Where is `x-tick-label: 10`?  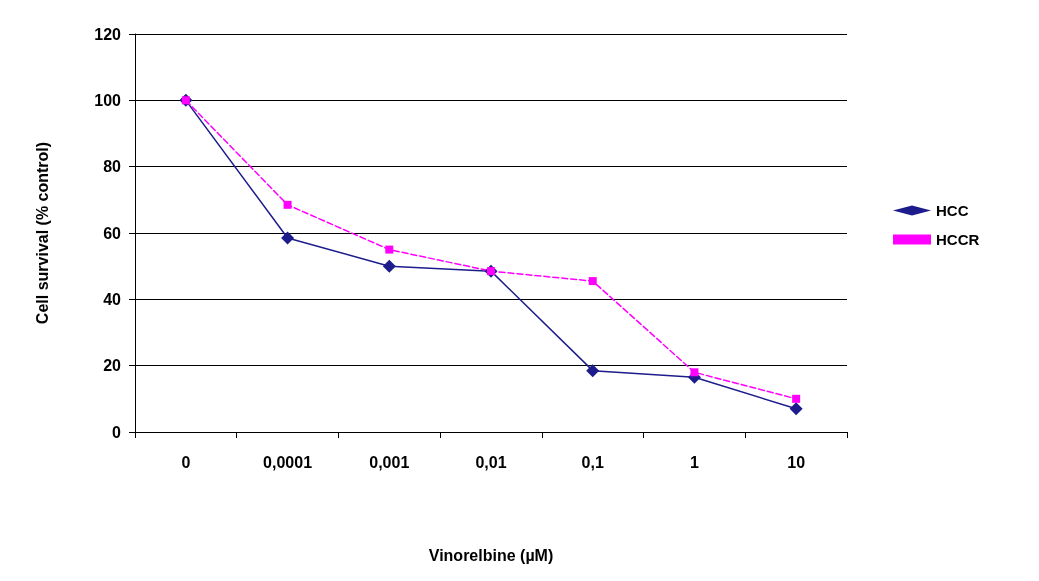 x-tick-label: 10 is located at coordinates (796, 462).